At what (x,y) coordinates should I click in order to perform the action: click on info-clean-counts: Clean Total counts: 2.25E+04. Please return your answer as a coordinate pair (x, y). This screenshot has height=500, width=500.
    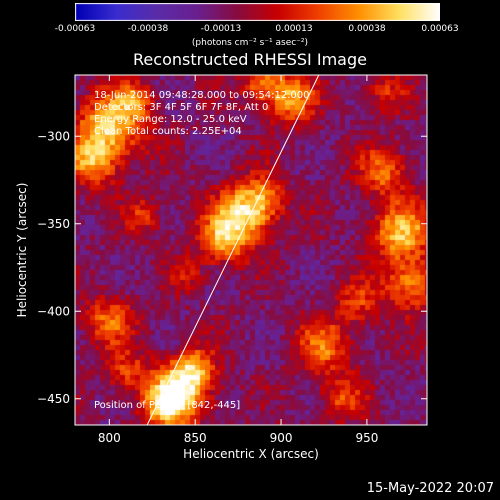
    Looking at the image, I should click on (168, 131).